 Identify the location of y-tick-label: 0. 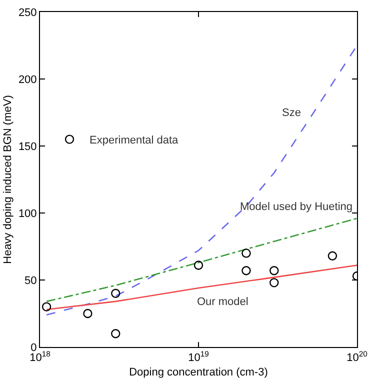
(33, 348).